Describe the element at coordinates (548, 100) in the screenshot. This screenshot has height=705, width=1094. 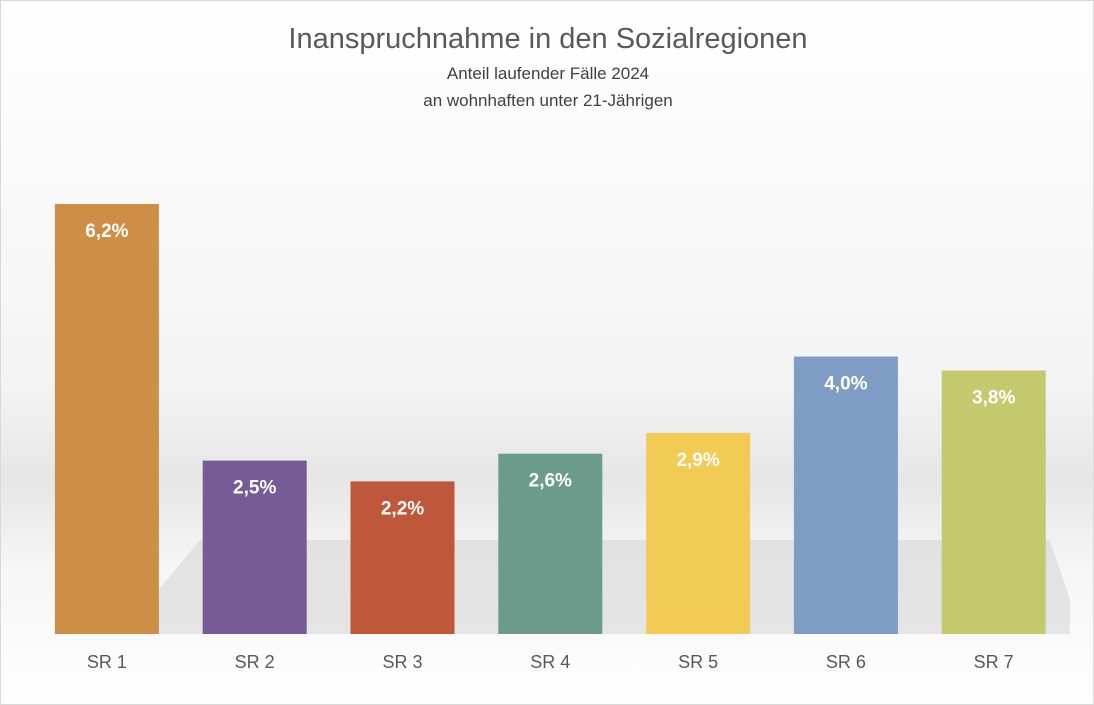
I see `chart-subtitle-line-2: an wohnhaften unter 21-Jährigen` at that location.